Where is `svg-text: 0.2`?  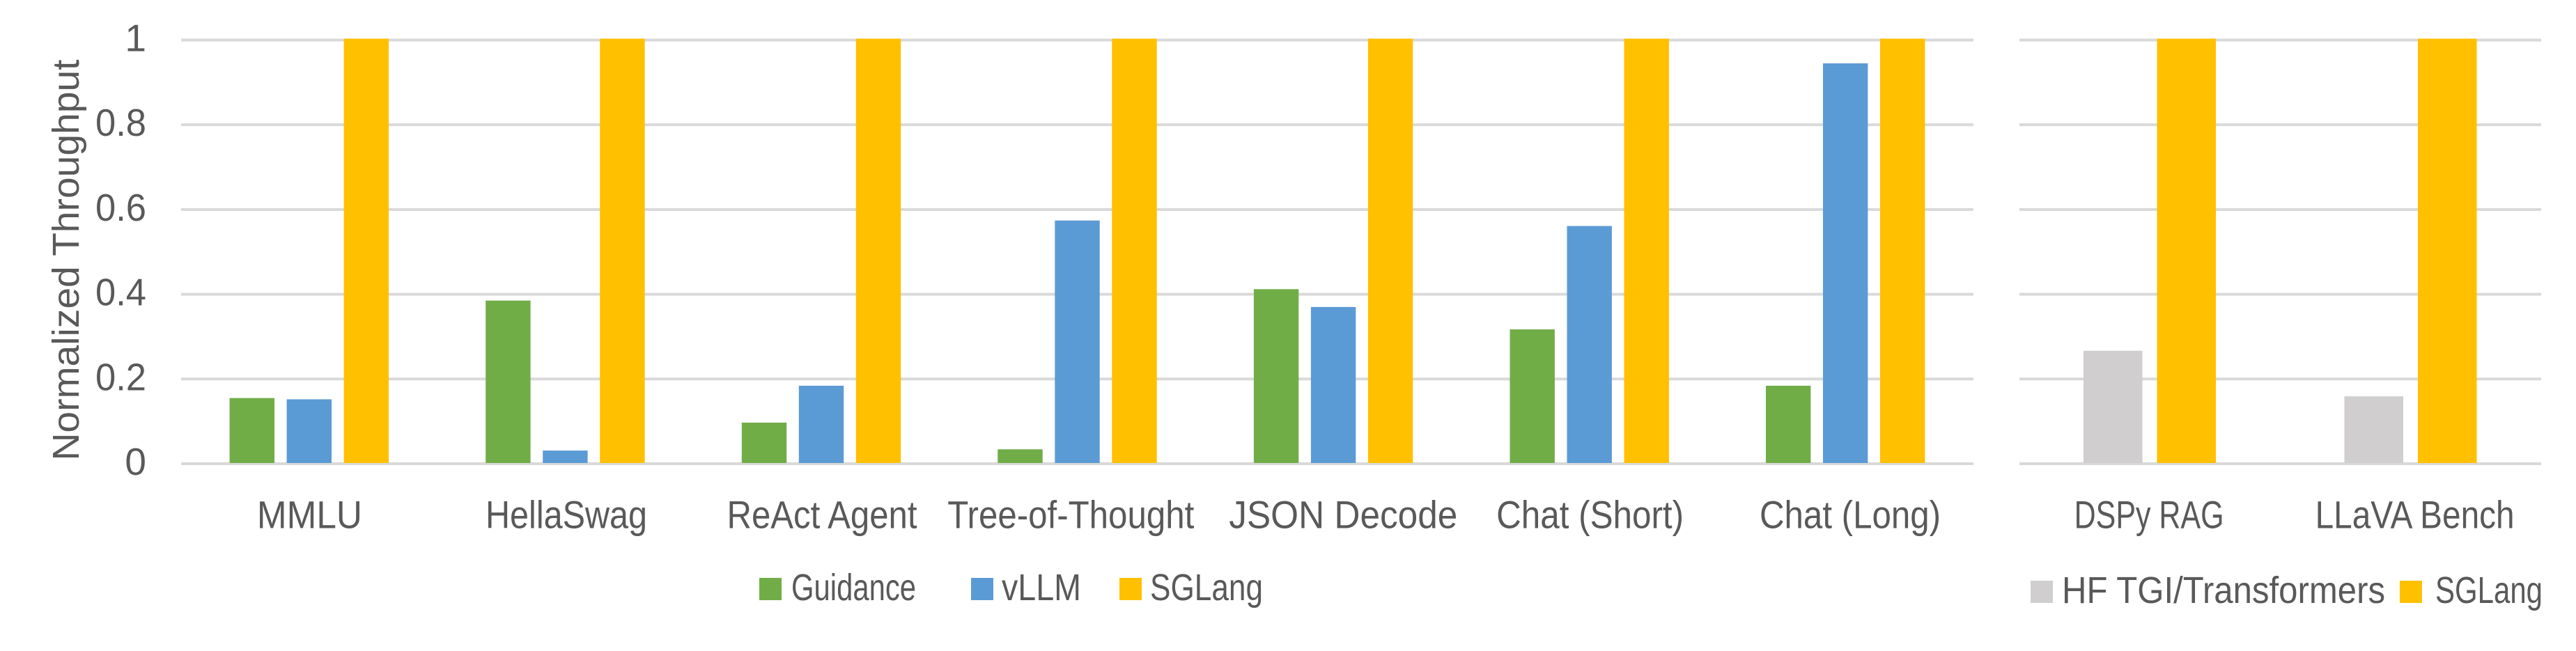 svg-text: 0.2 is located at coordinates (120, 376).